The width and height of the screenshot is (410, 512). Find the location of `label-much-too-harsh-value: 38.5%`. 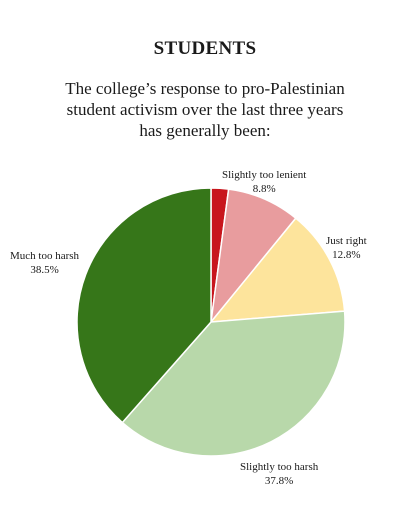

label-much-too-harsh-value: 38.5% is located at coordinates (44, 270).